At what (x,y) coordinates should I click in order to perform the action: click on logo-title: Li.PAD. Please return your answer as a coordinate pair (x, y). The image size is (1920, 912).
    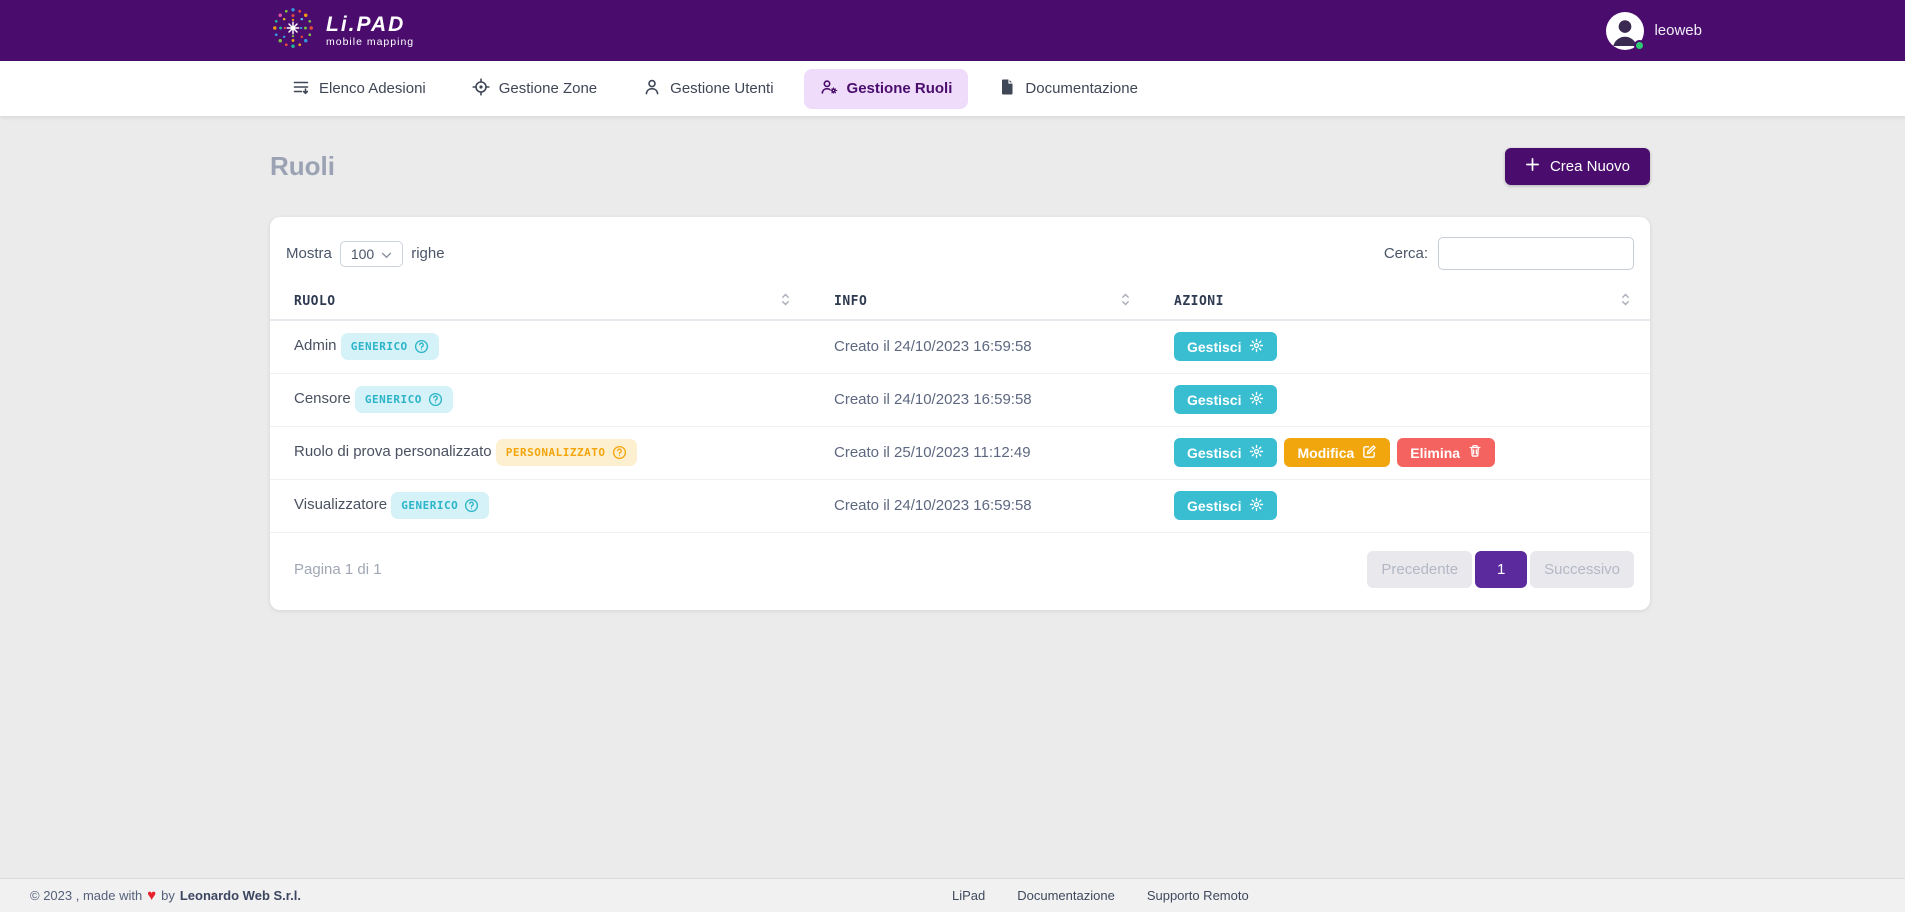
    Looking at the image, I should click on (366, 24).